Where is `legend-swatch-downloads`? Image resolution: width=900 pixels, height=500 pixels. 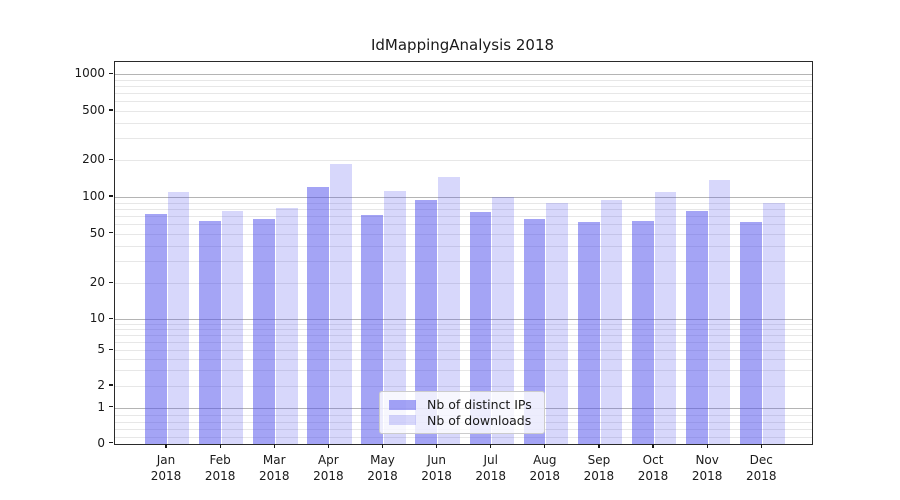
legend-swatch-downloads is located at coordinates (402, 420).